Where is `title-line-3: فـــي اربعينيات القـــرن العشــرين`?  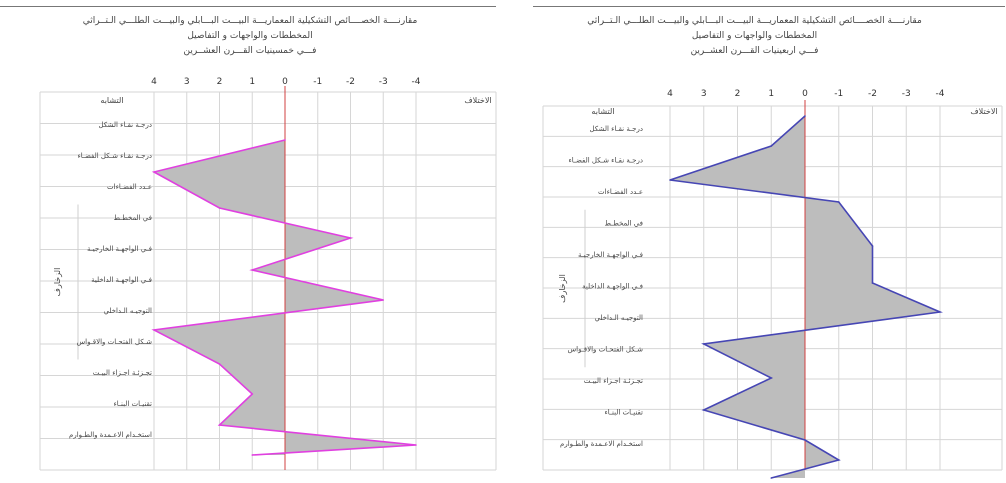 title-line-3: فـــي اربعينيات القـــرن العشــرين is located at coordinates (754, 51).